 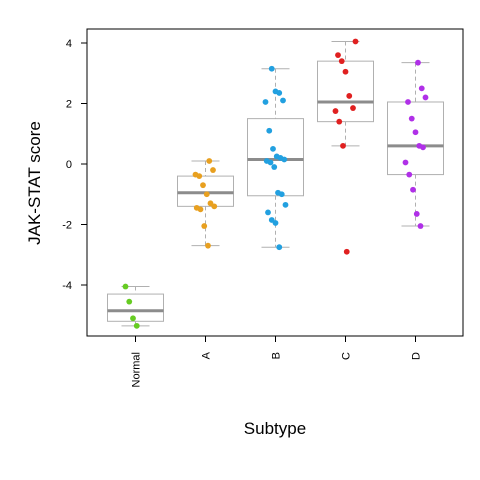 I want to click on y-tick-label: -4, so click(x=67, y=286).